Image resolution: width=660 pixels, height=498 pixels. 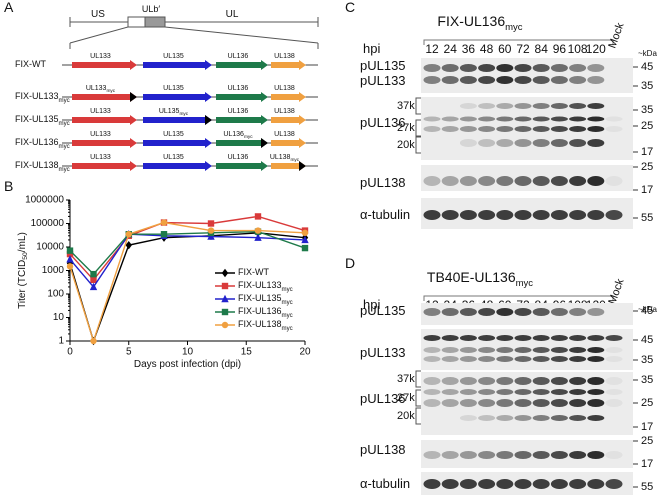 What do you see at coordinates (647, 152) in the screenshot?
I see `kda-marker: 17` at bounding box center [647, 152].